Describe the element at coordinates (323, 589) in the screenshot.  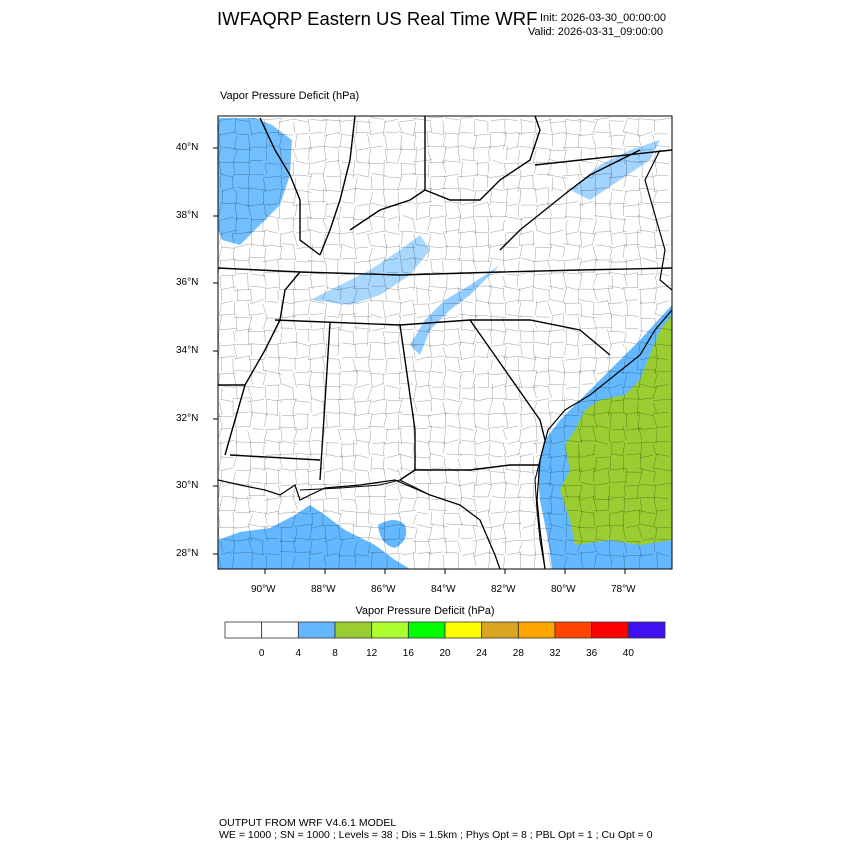
I see `lon-tick-label: 88°W` at that location.